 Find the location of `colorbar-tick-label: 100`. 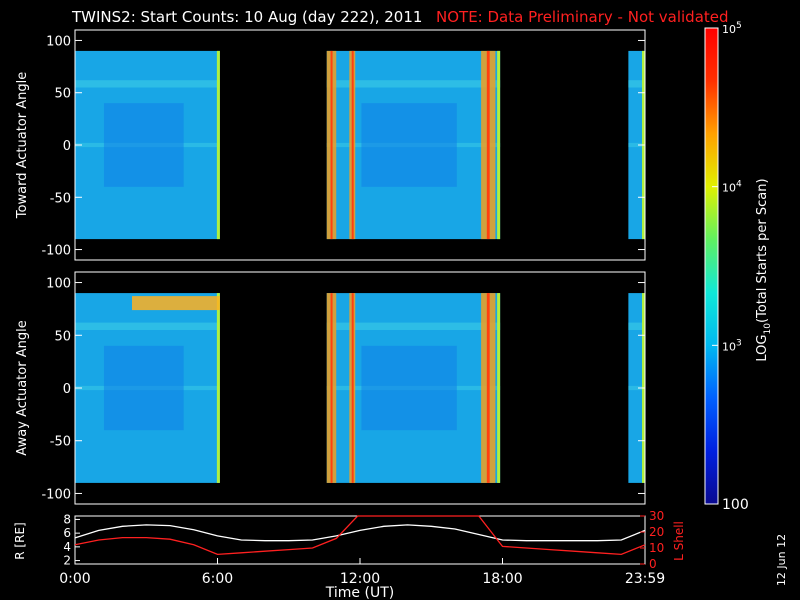

colorbar-tick-label: 100 is located at coordinates (735, 505).